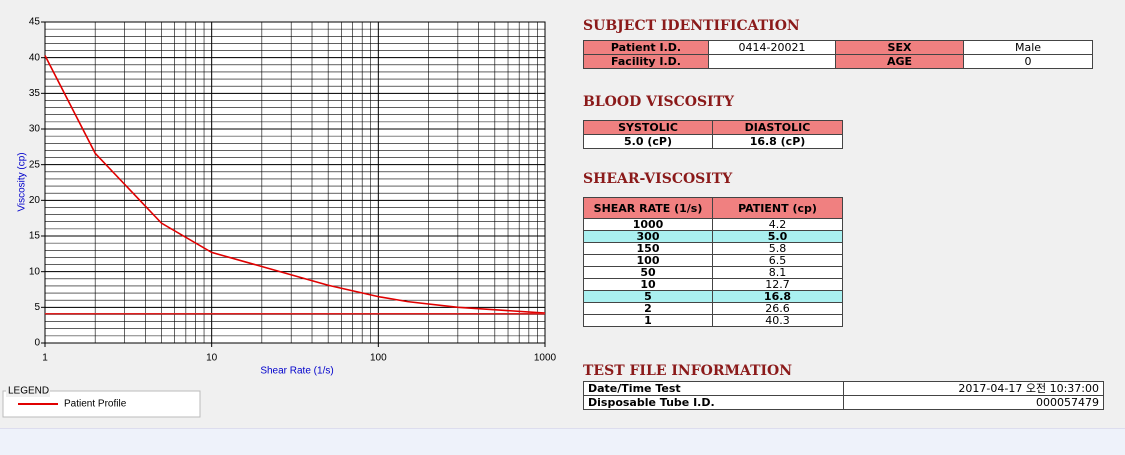 The height and width of the screenshot is (455, 1125). Describe the element at coordinates (648, 272) in the screenshot. I see `table-cell: 50` at that location.